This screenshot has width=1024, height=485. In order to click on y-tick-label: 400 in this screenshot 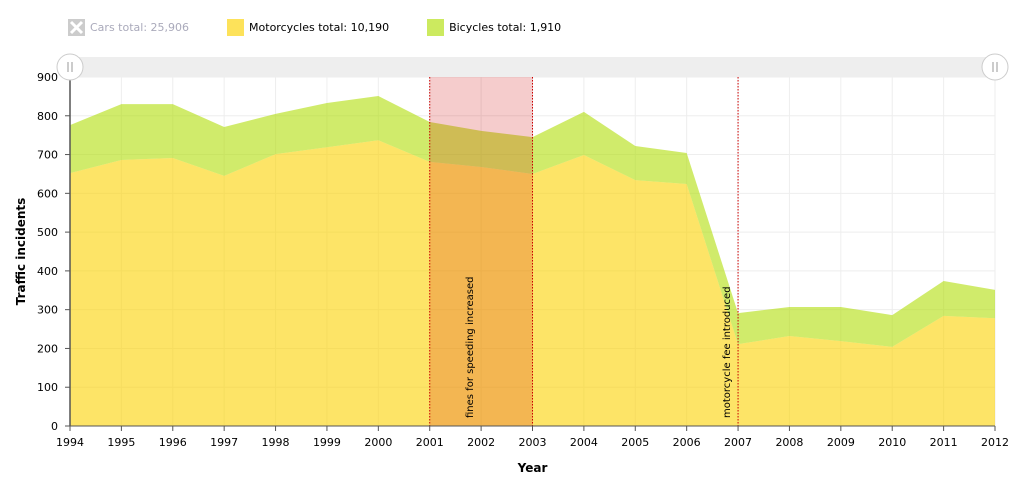, I will do `click(47, 271)`.